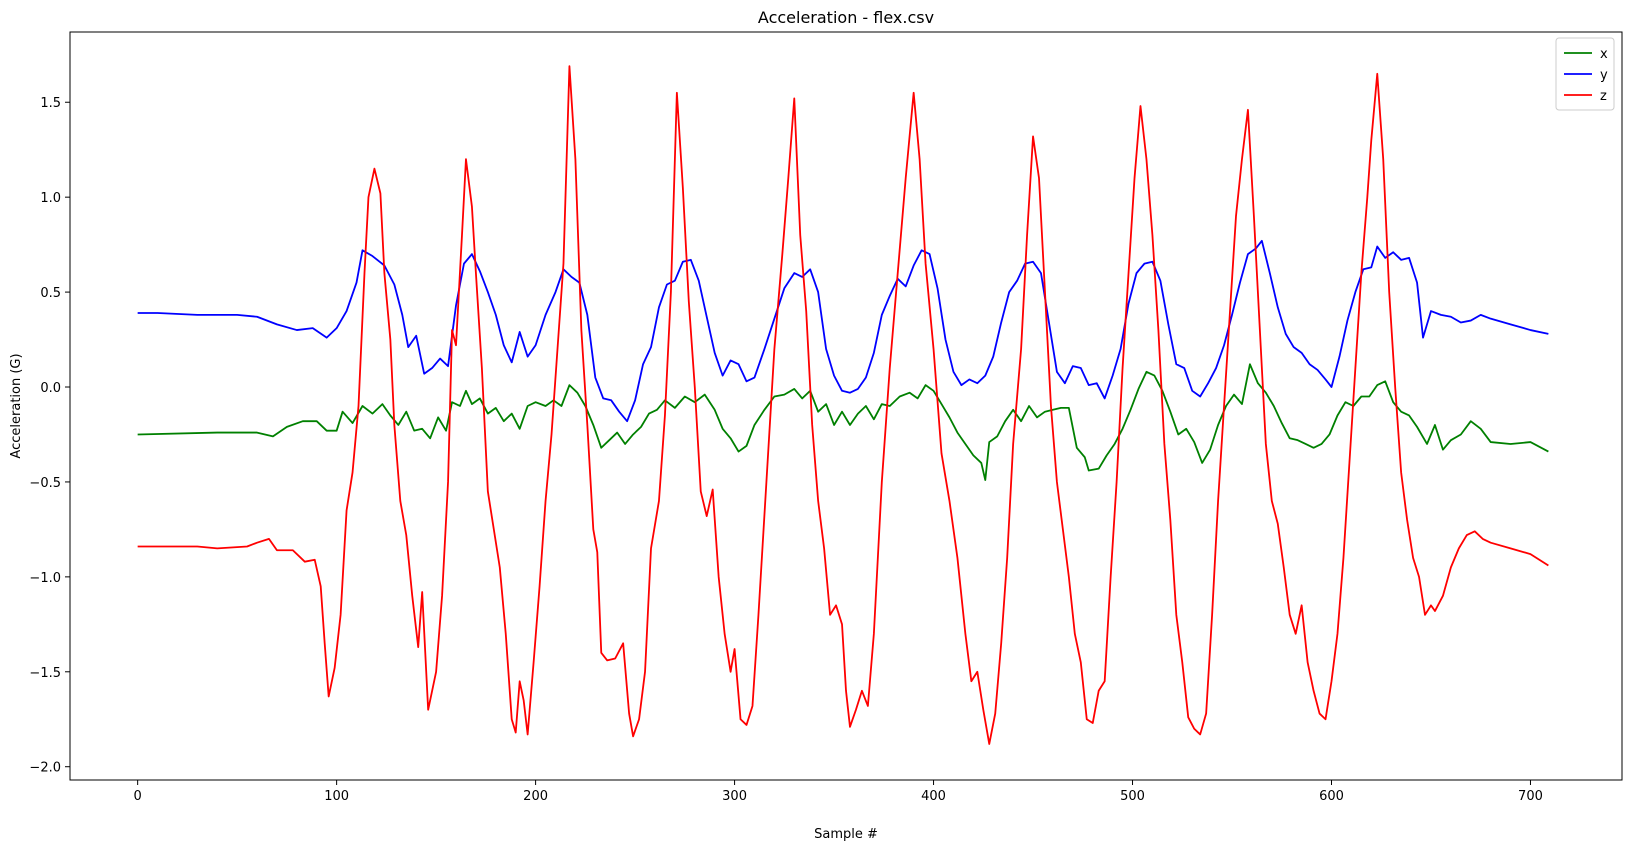  Describe the element at coordinates (45, 768) in the screenshot. I see `y-tick-label: −2.0` at that location.